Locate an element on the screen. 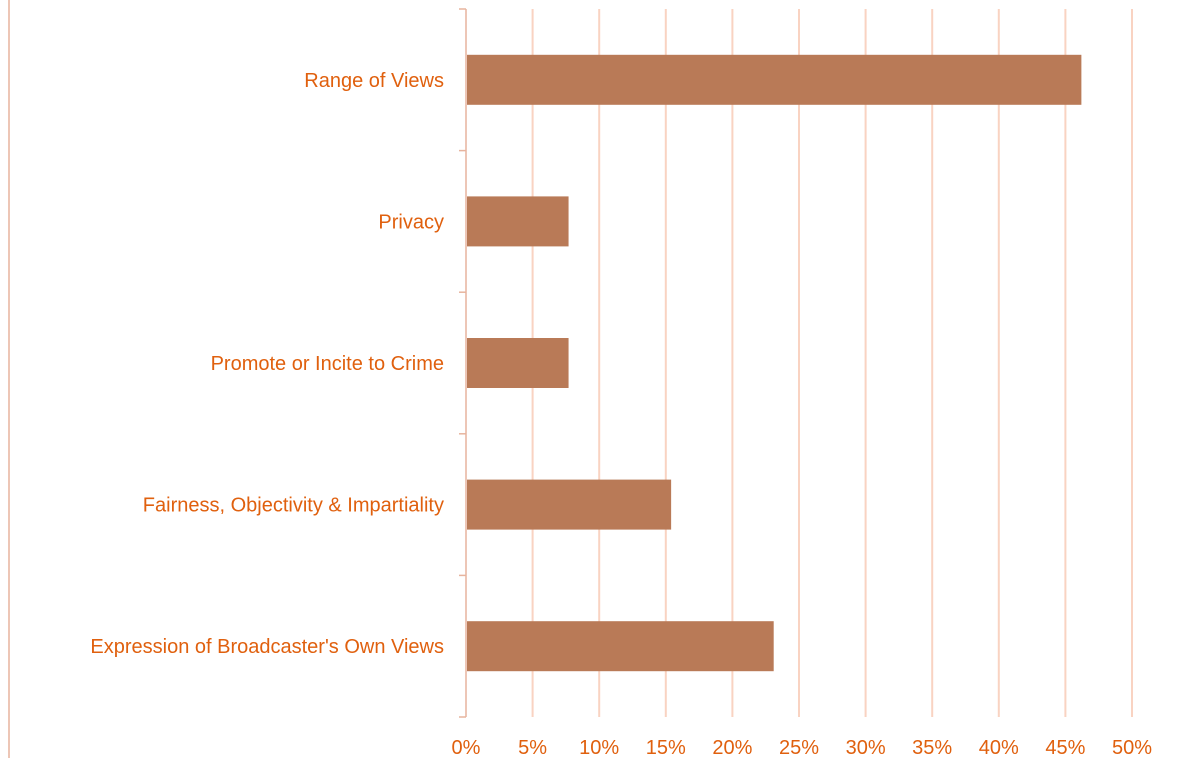  category-label: Privacy is located at coordinates (411, 222).